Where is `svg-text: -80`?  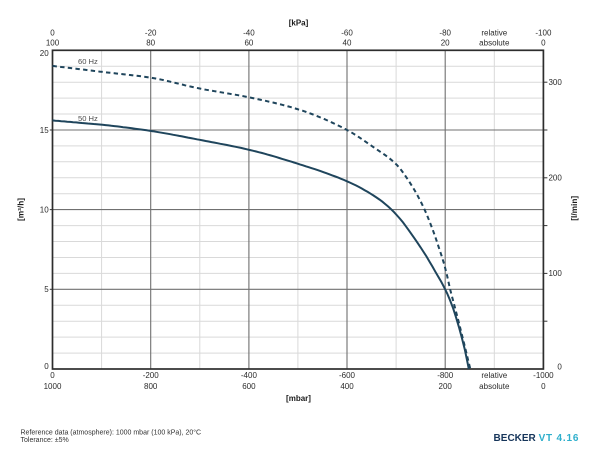 svg-text: -80 is located at coordinates (445, 33).